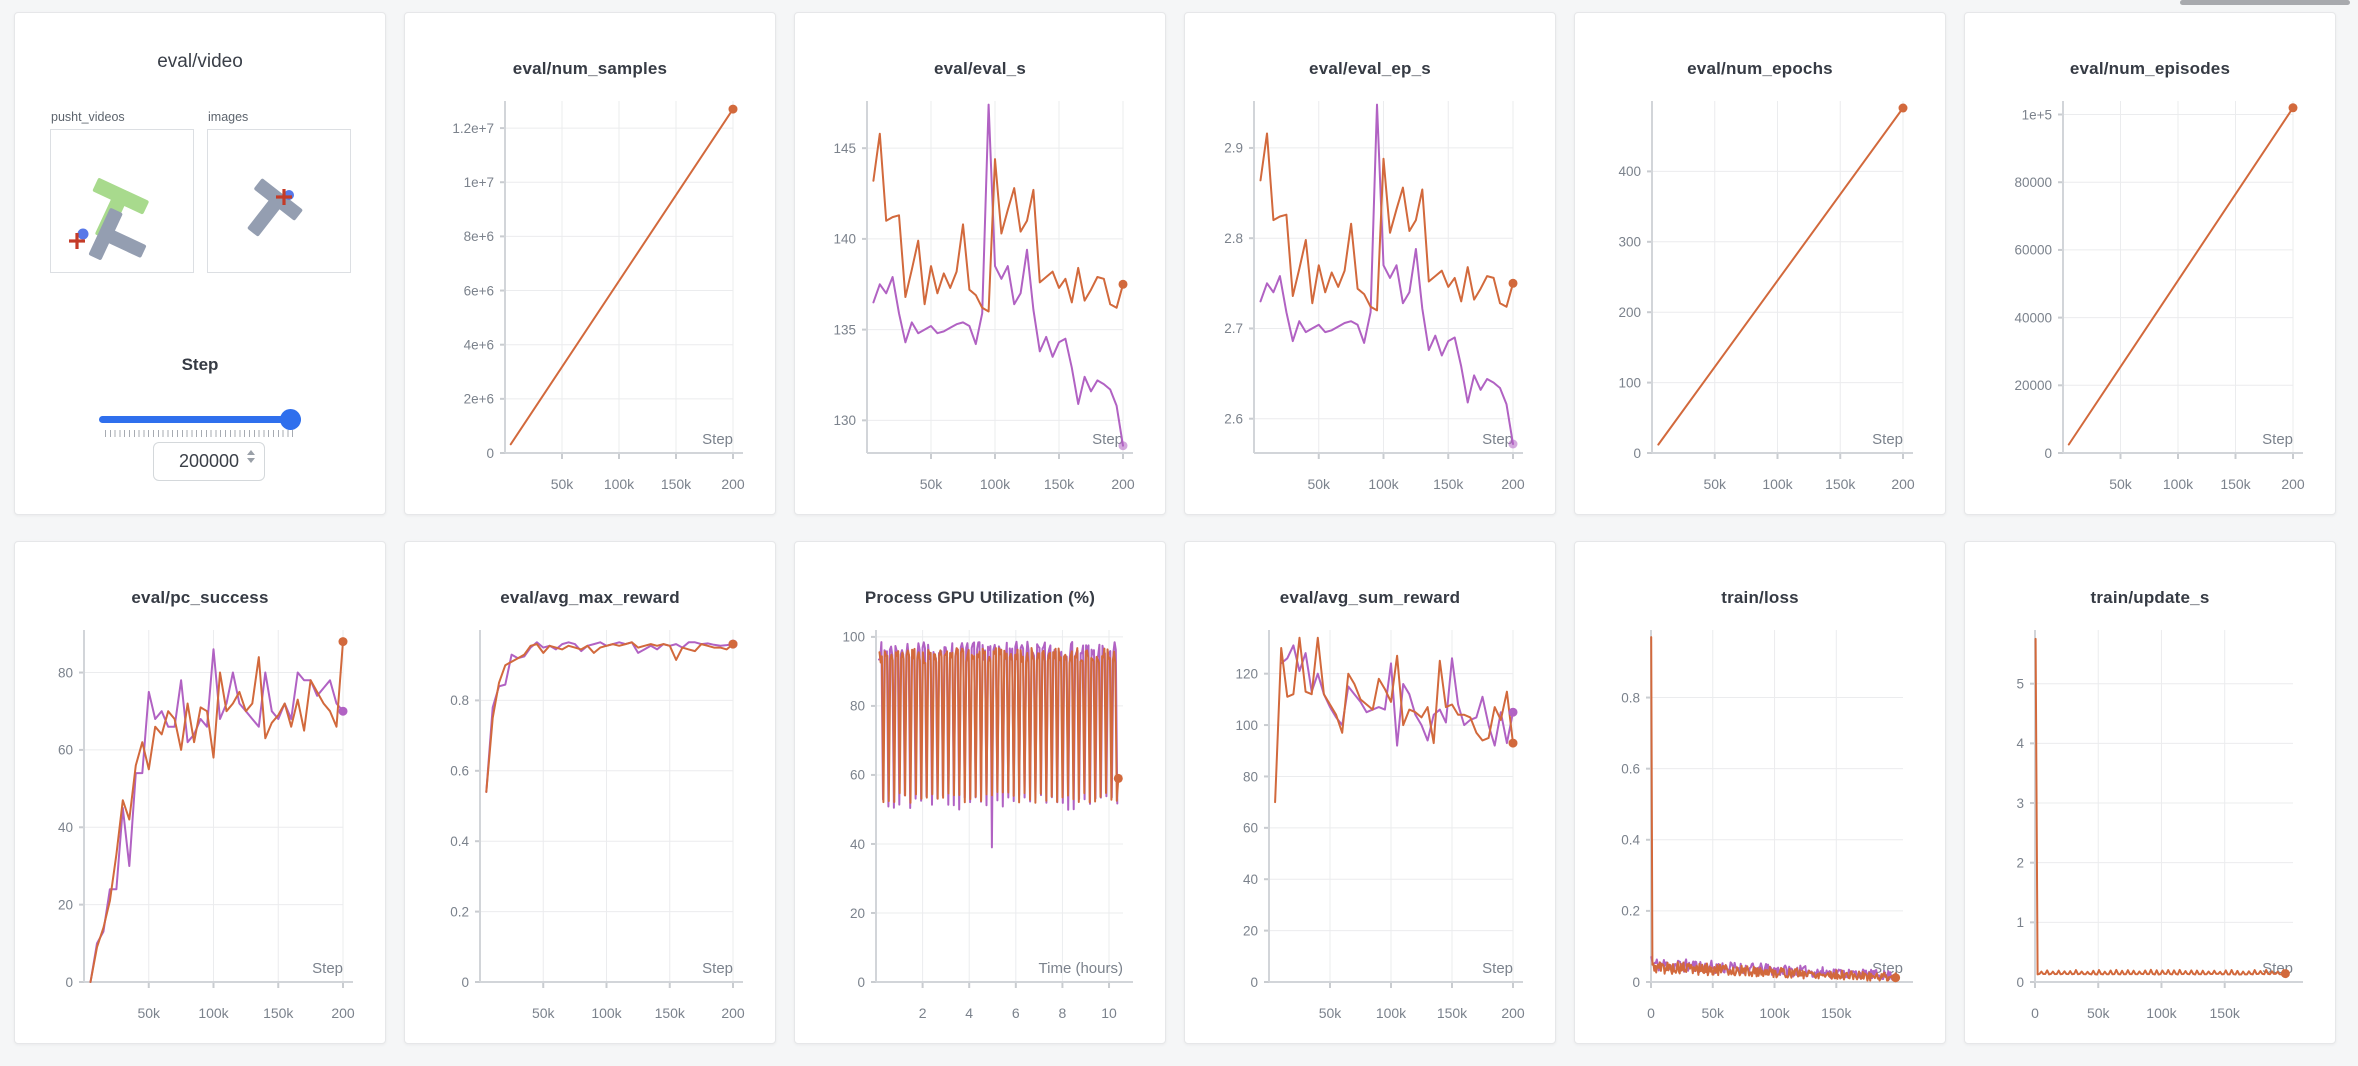 The image size is (2358, 1066). I want to click on media-thumbnail-images, so click(279, 201).